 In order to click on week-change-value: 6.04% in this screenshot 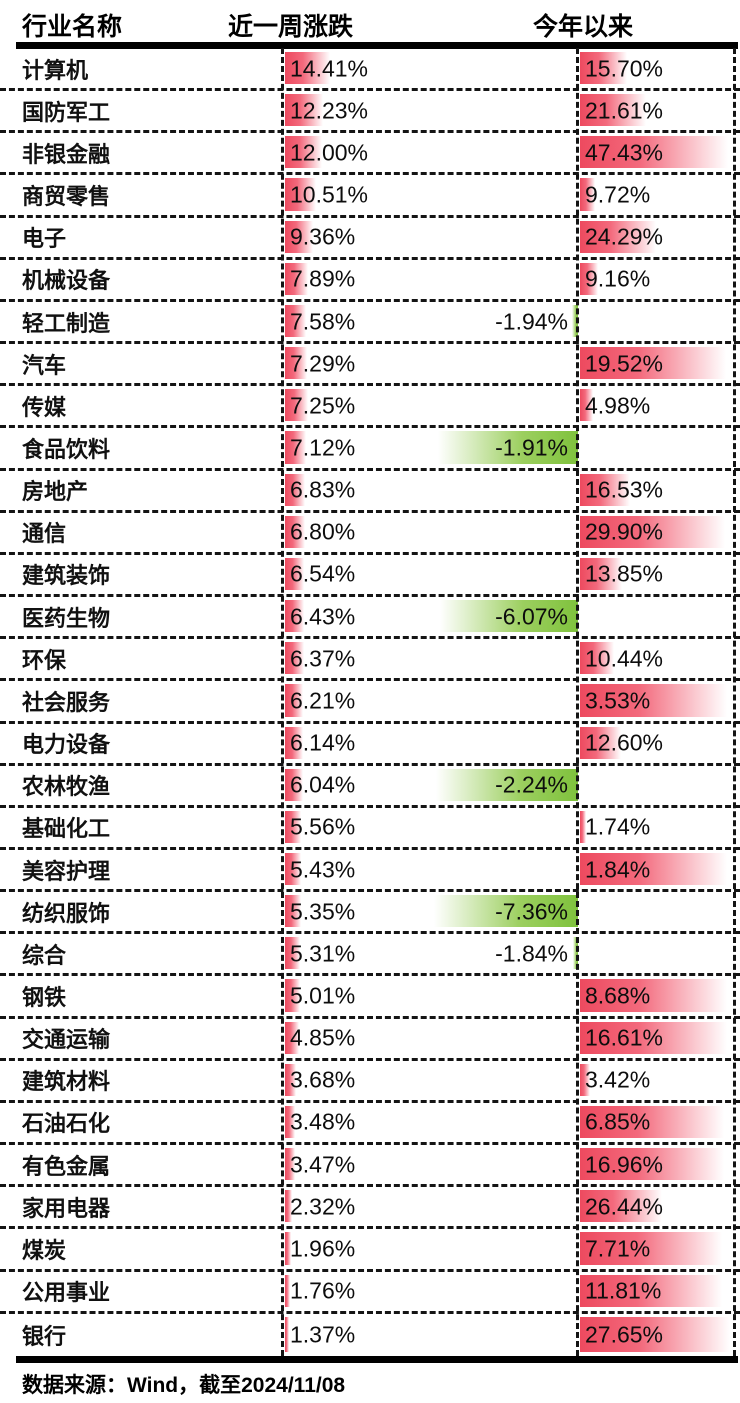, I will do `click(323, 784)`.